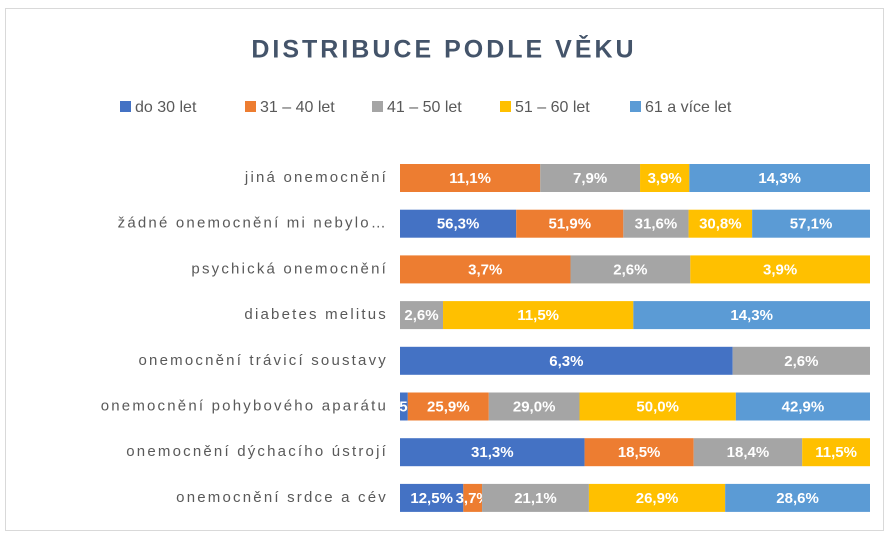 The height and width of the screenshot is (535, 889). What do you see at coordinates (297, 107) in the screenshot?
I see `legend-label: 31 – 40 let` at bounding box center [297, 107].